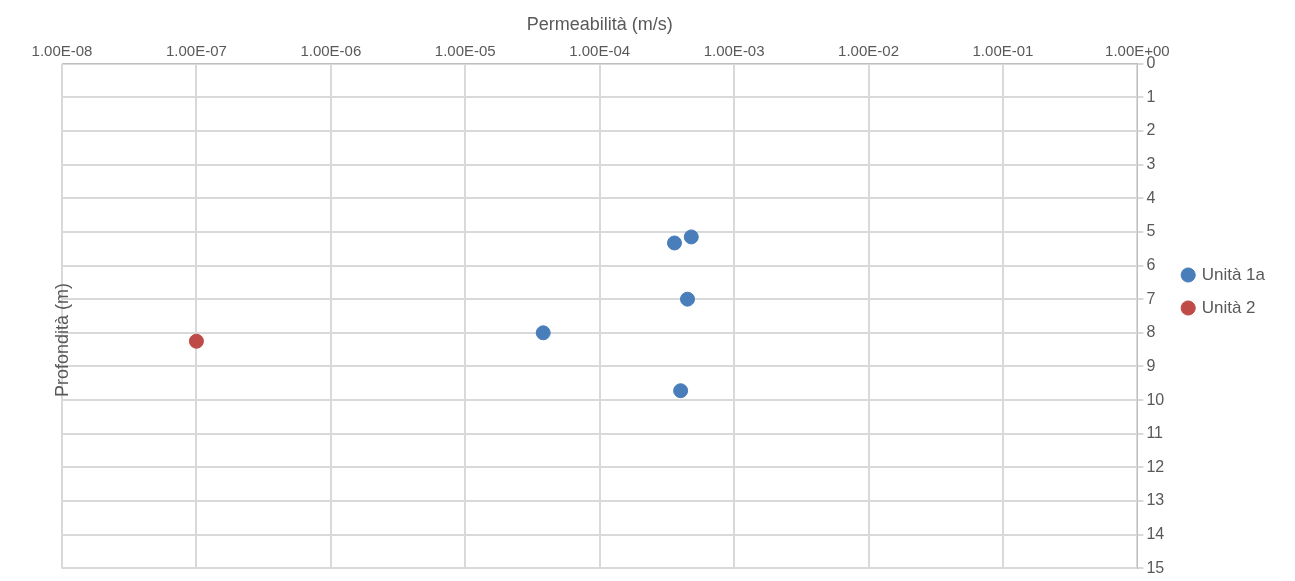 This screenshot has width=1295, height=581. Describe the element at coordinates (1151, 96) in the screenshot. I see `y-tick-label: 1` at that location.